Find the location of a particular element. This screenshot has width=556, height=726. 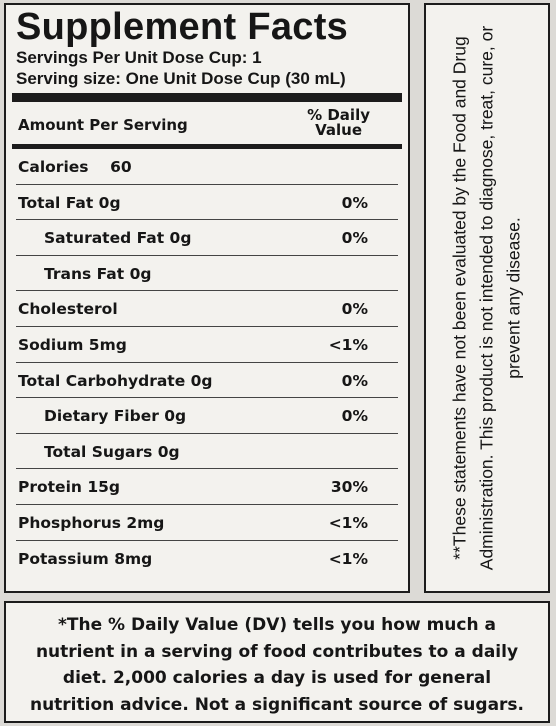

nutrient-name: Calories 60 is located at coordinates (75, 167).